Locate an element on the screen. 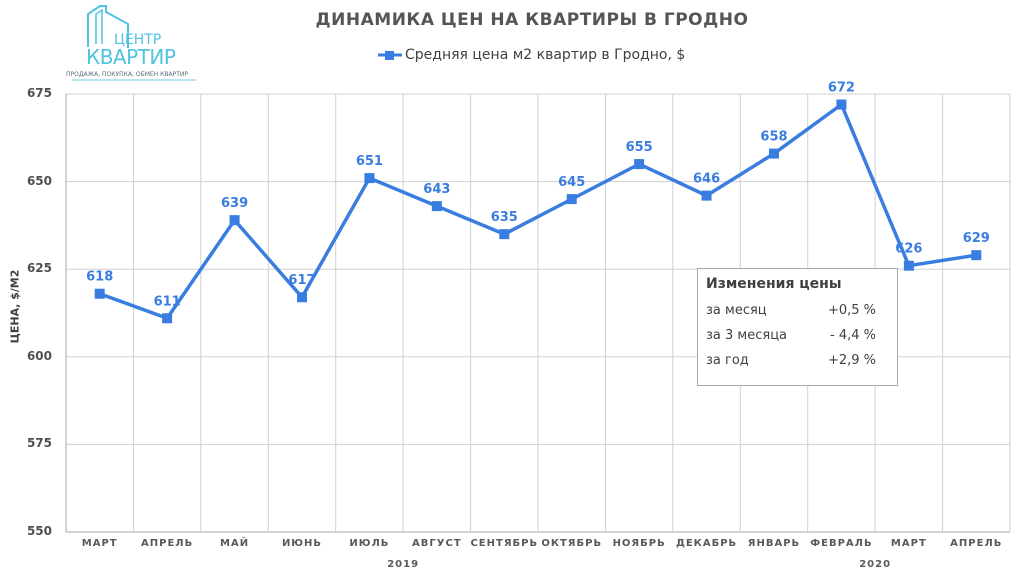 This screenshot has height=576, width=1024. x-tick-label: НОЯБРЬ is located at coordinates (639, 543).